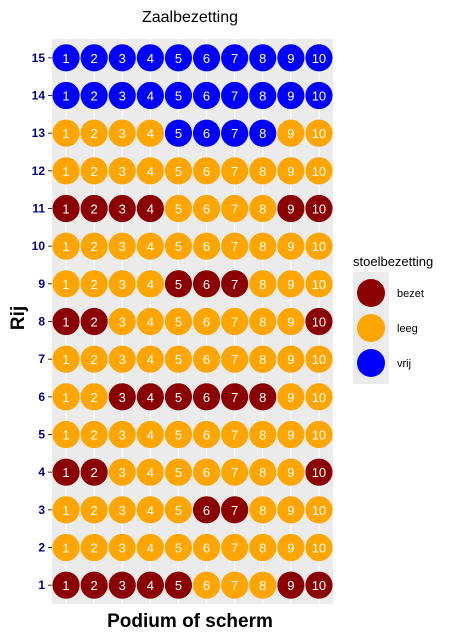 The width and height of the screenshot is (458, 639). Describe the element at coordinates (41, 510) in the screenshot. I see `y-tick-label-3: 3` at that location.